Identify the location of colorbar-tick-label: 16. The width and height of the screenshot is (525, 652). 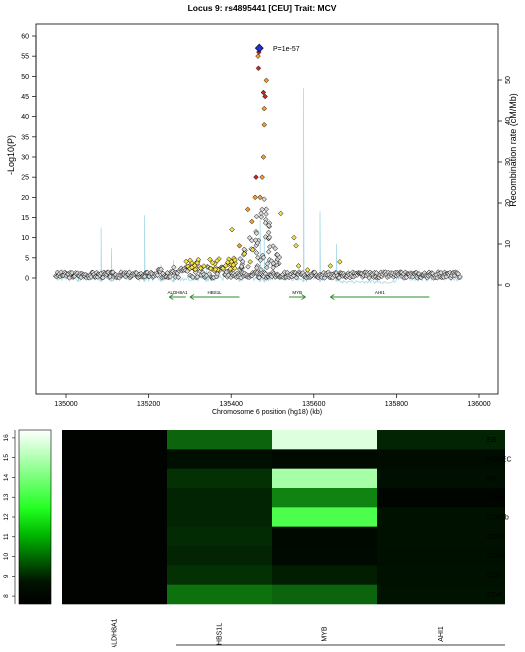
(6, 438).